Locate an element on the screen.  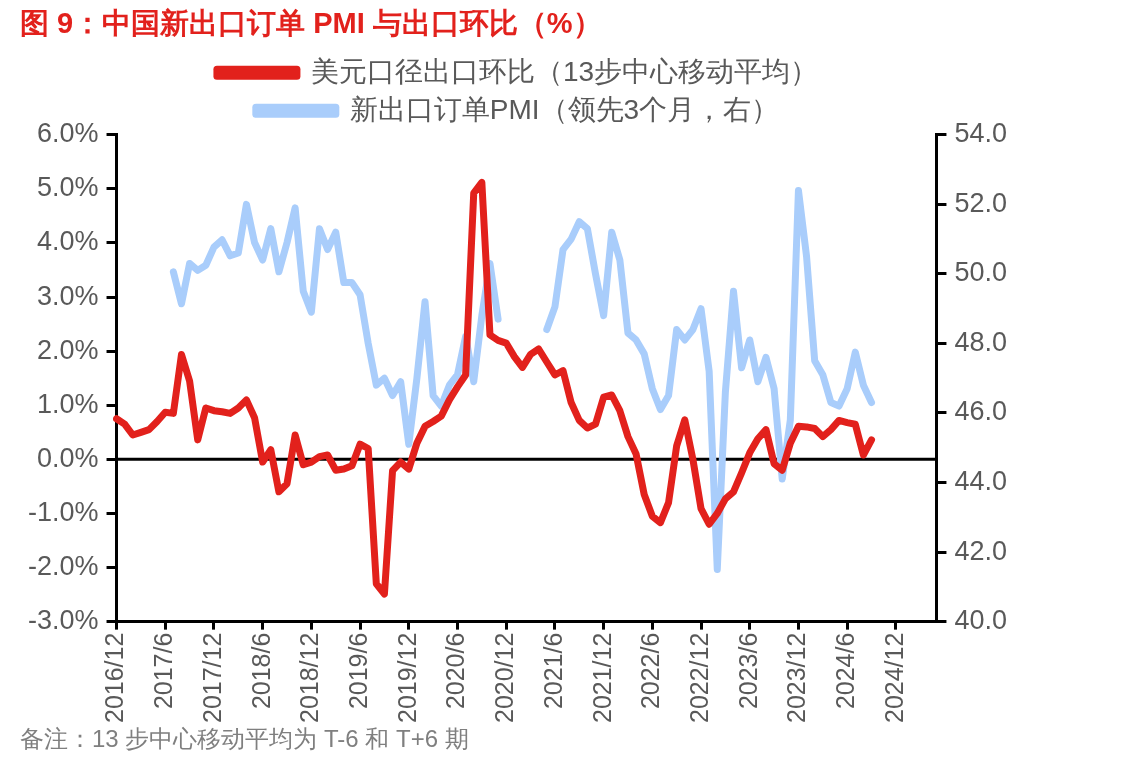
y2-tick-label: 50.0 is located at coordinates (981, 272).